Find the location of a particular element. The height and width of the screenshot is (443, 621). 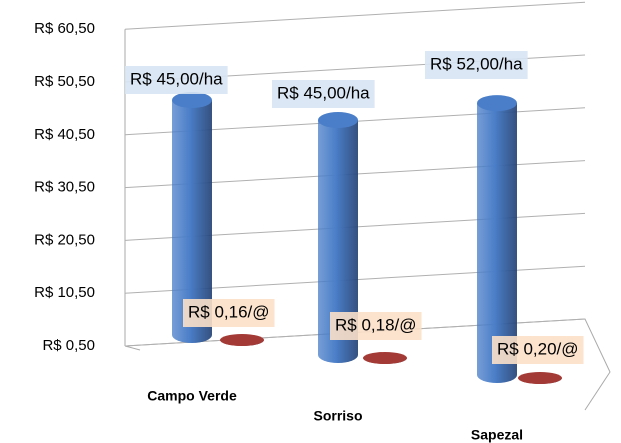

value-label: R$ 0,18/@ is located at coordinates (376, 324).